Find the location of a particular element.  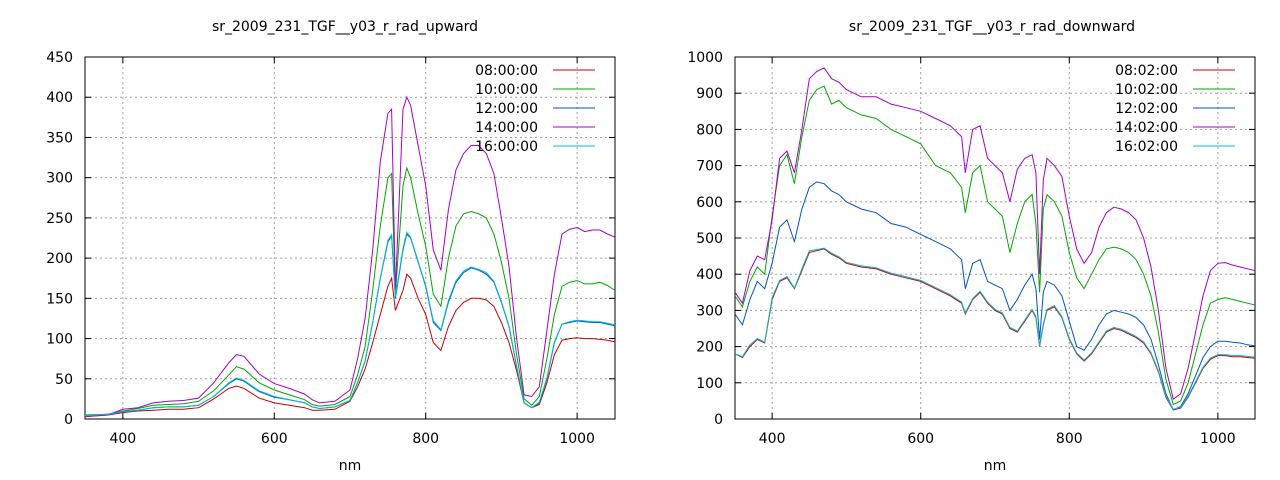

y-tick-label: 1000 is located at coordinates (705, 58).